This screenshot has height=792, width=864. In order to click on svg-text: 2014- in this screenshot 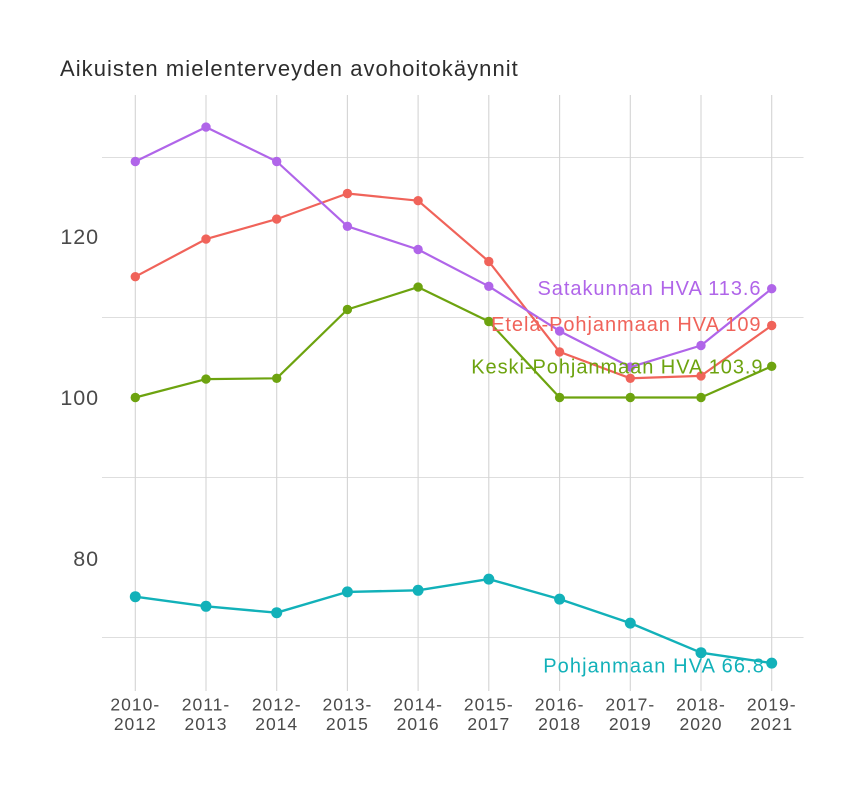, I will do `click(418, 704)`.